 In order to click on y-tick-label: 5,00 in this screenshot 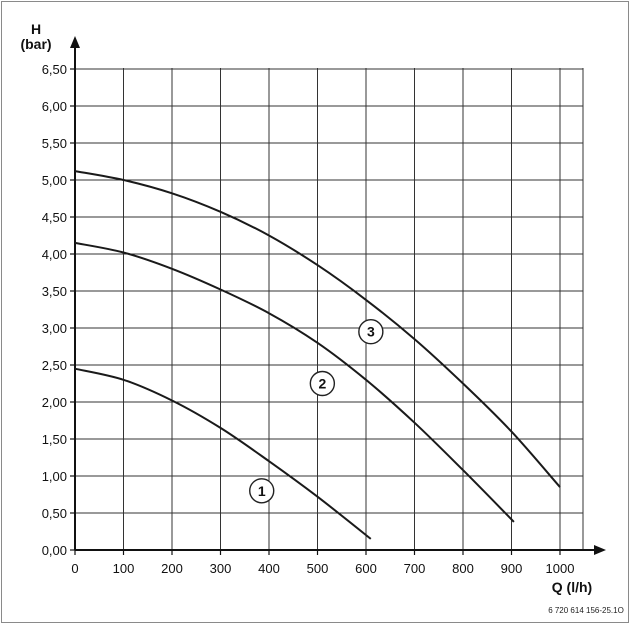, I will do `click(54, 180)`.